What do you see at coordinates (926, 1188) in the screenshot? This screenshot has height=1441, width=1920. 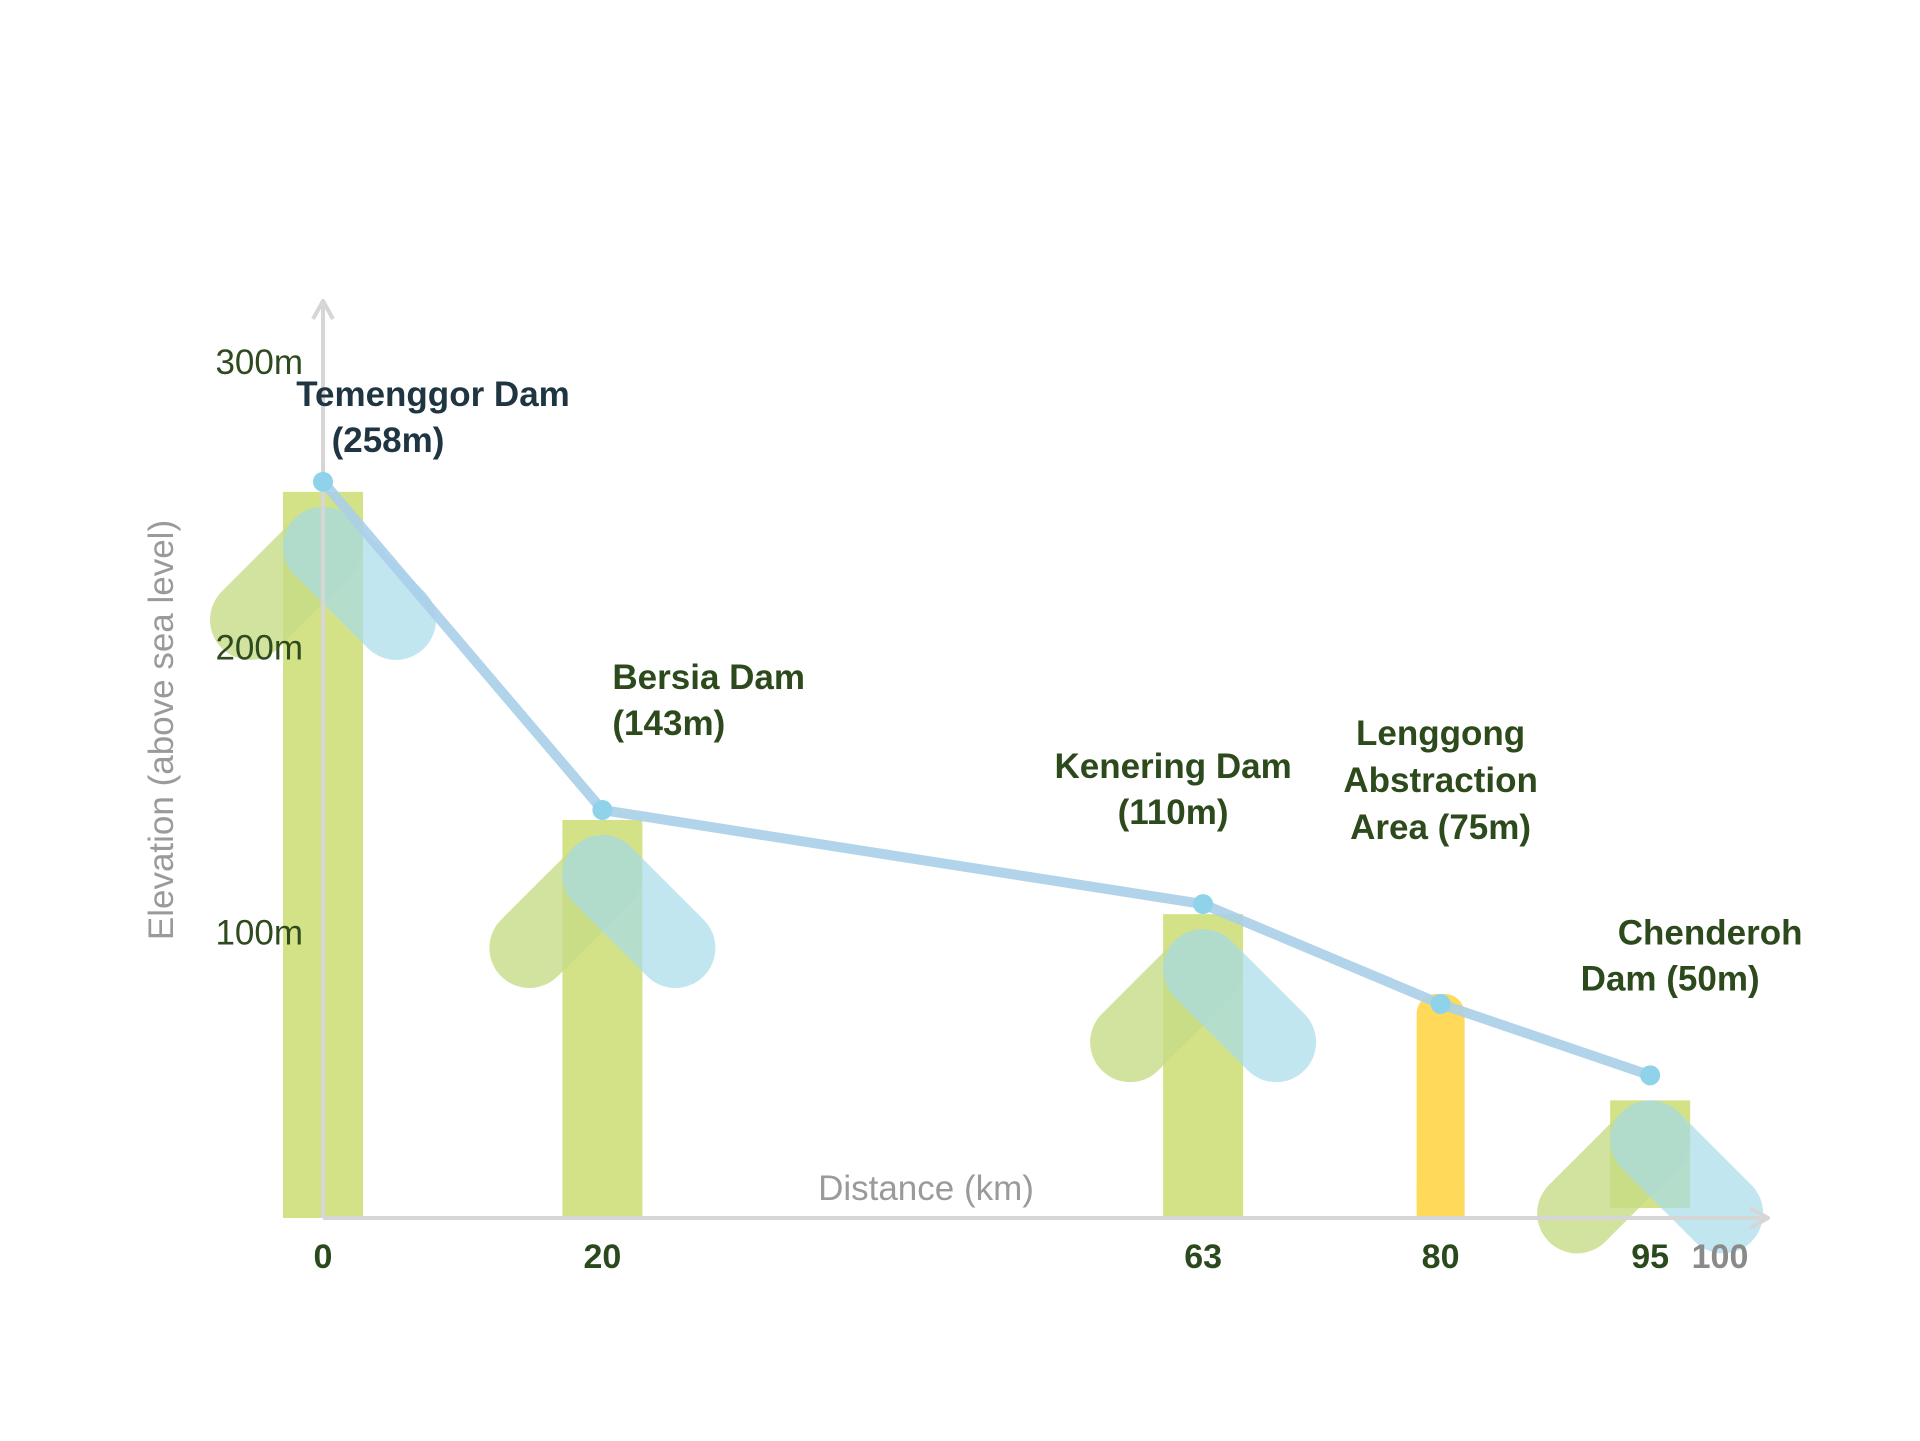 I see `x-axis-title: Distance (km)` at bounding box center [926, 1188].